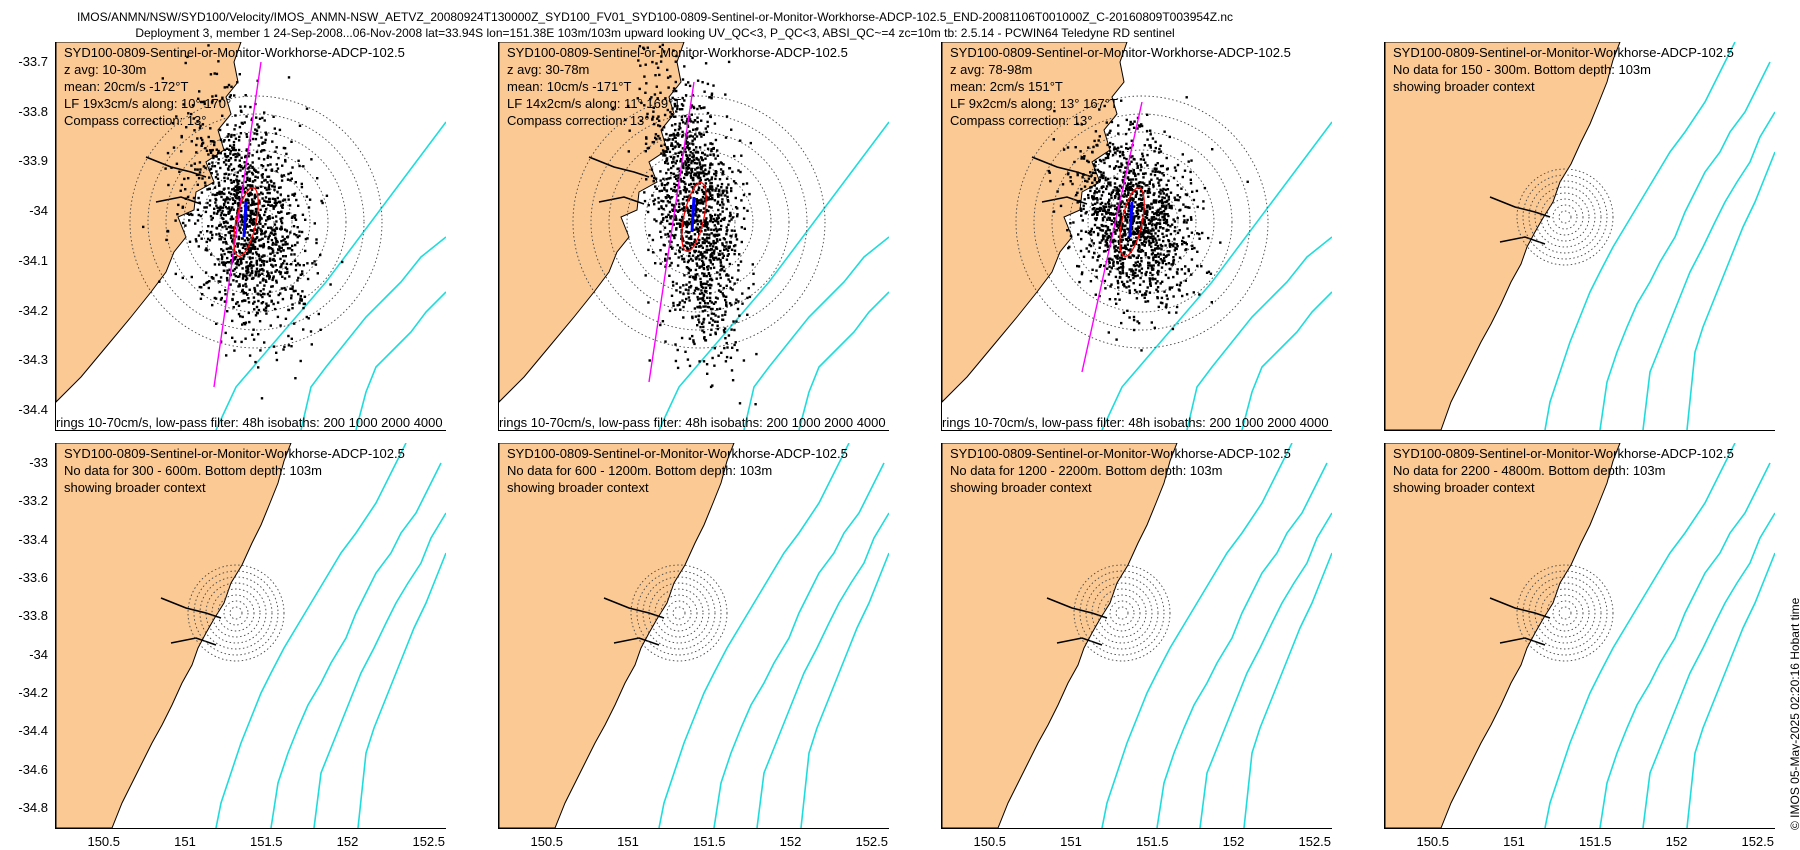 The height and width of the screenshot is (850, 1800). I want to click on y-tick-label: -34.8, so click(33, 807).